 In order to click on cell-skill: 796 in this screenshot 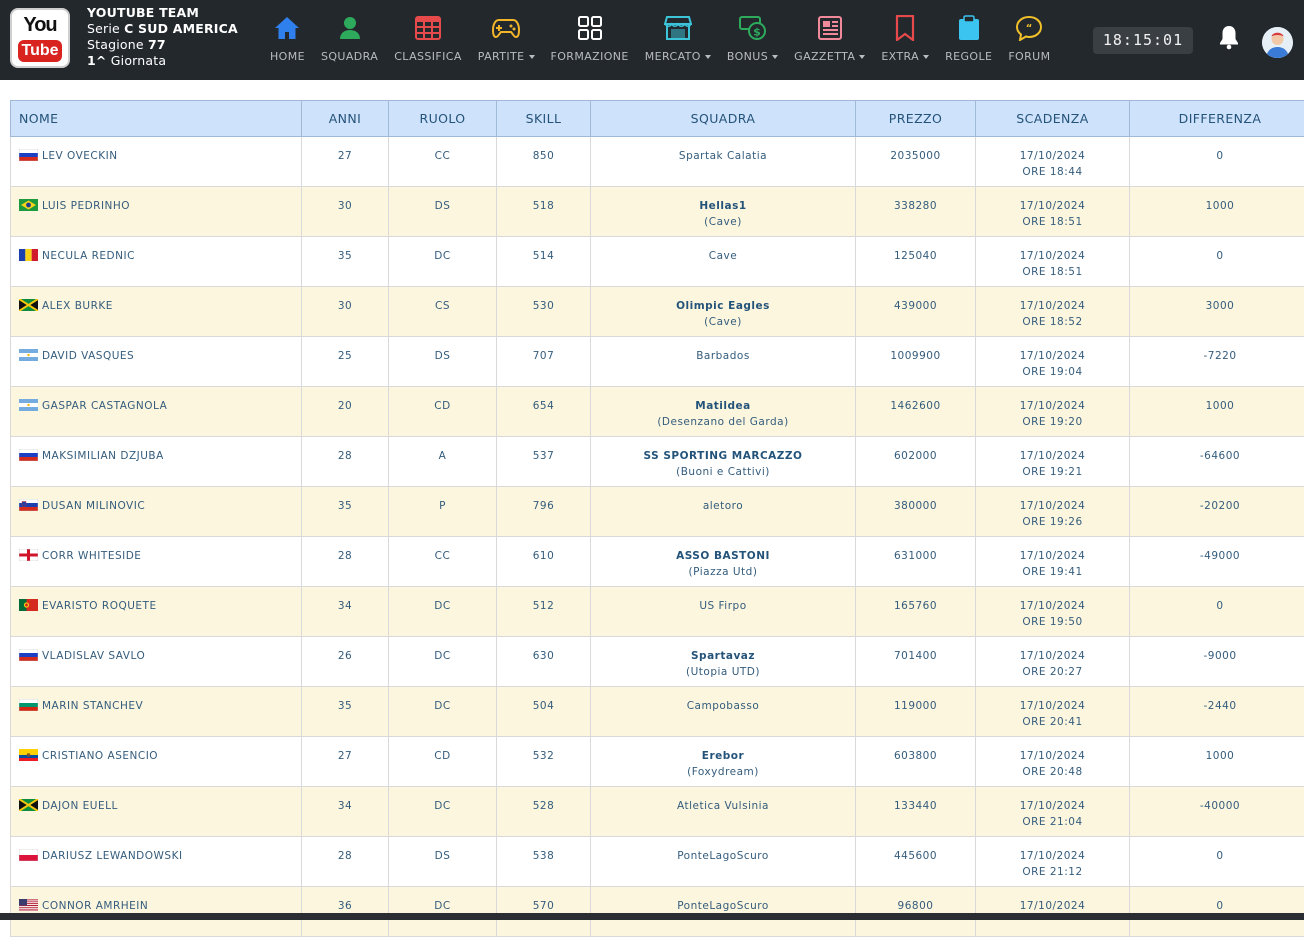, I will do `click(544, 512)`.